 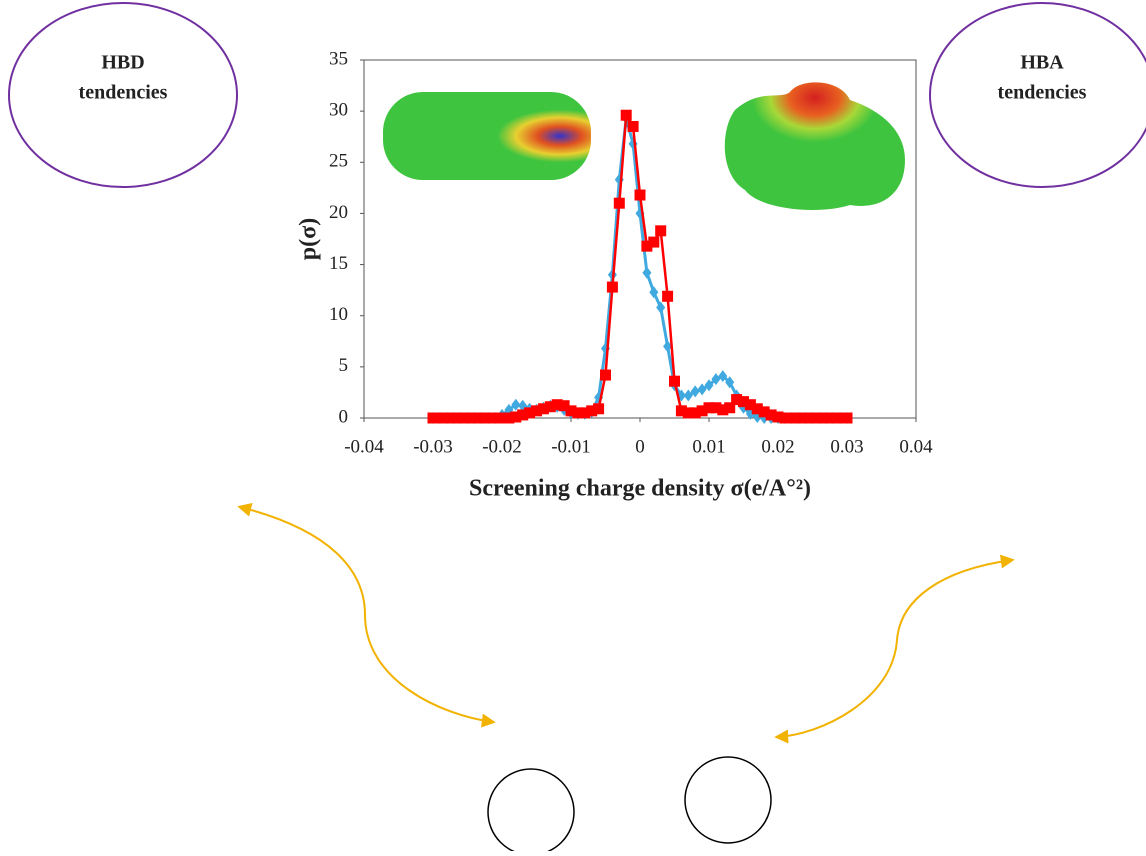 I want to click on x-tick-label: 0, so click(x=640, y=446).